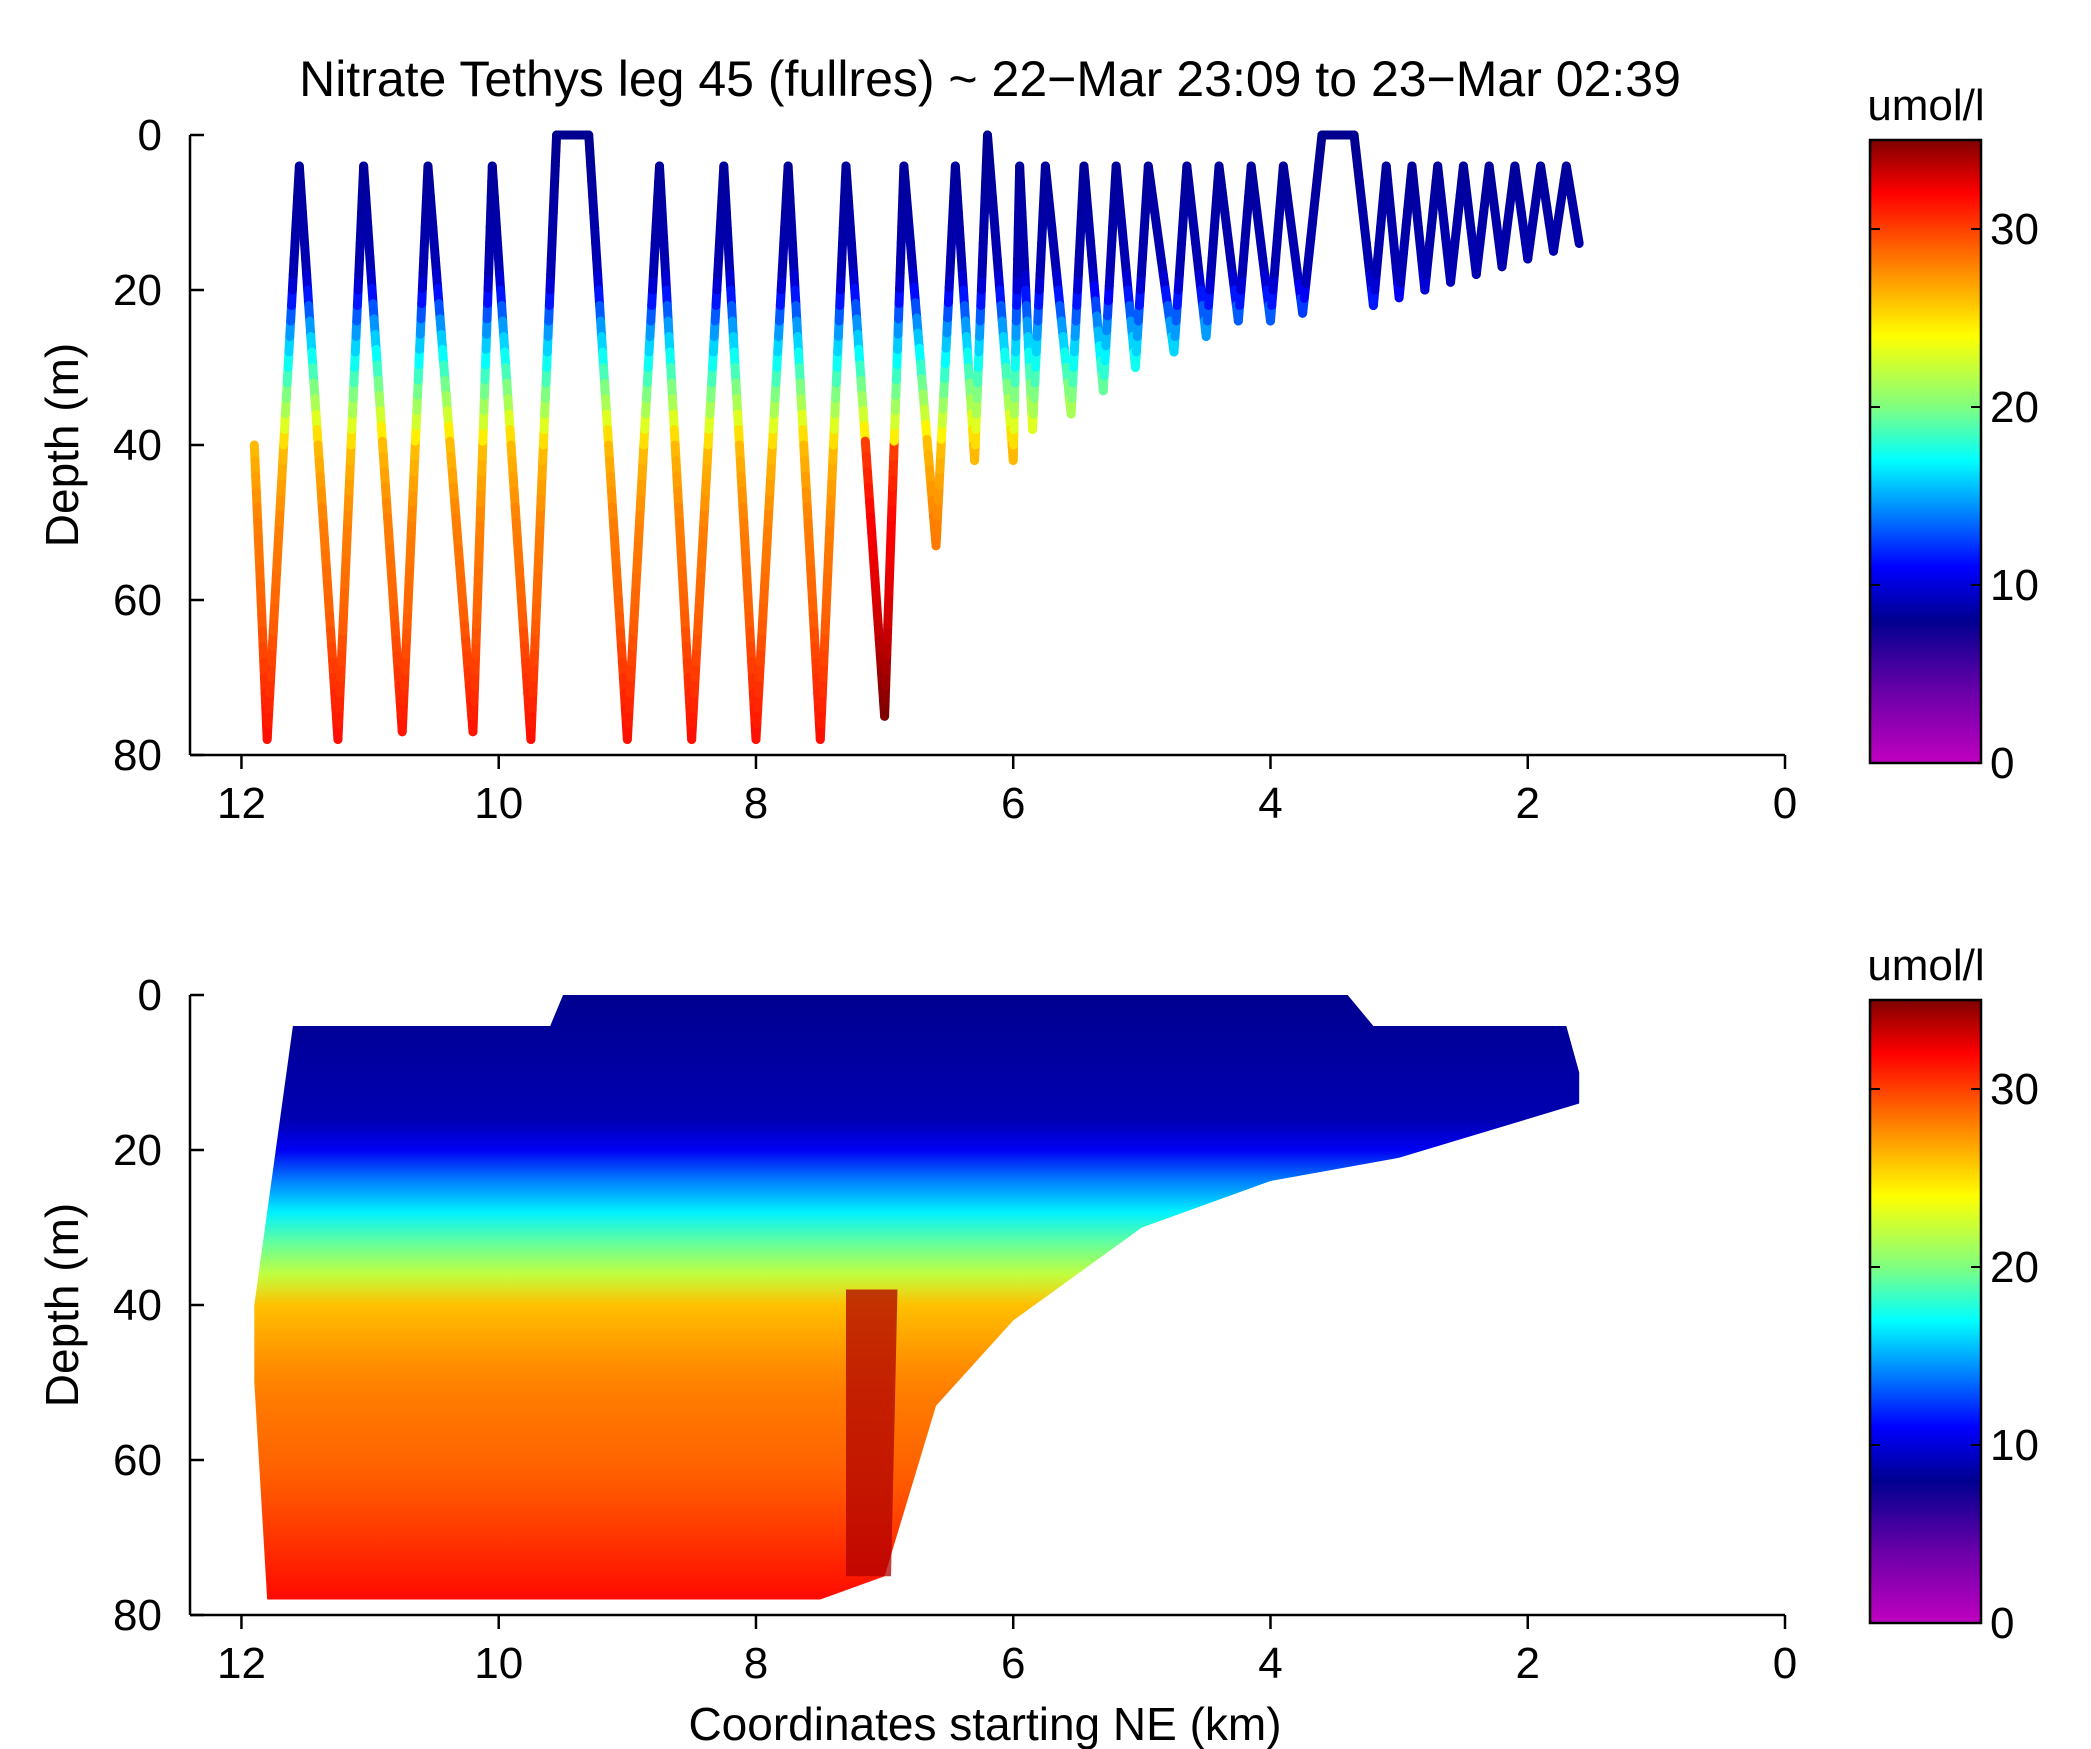 This screenshot has width=2091, height=1749. I want to click on bottom-y-tick-label: 40, so click(137, 1305).